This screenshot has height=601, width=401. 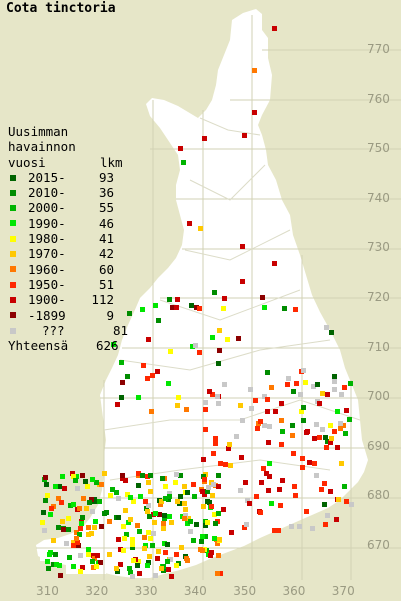 I want to click on y-axis-label: 760, so click(x=378, y=98).